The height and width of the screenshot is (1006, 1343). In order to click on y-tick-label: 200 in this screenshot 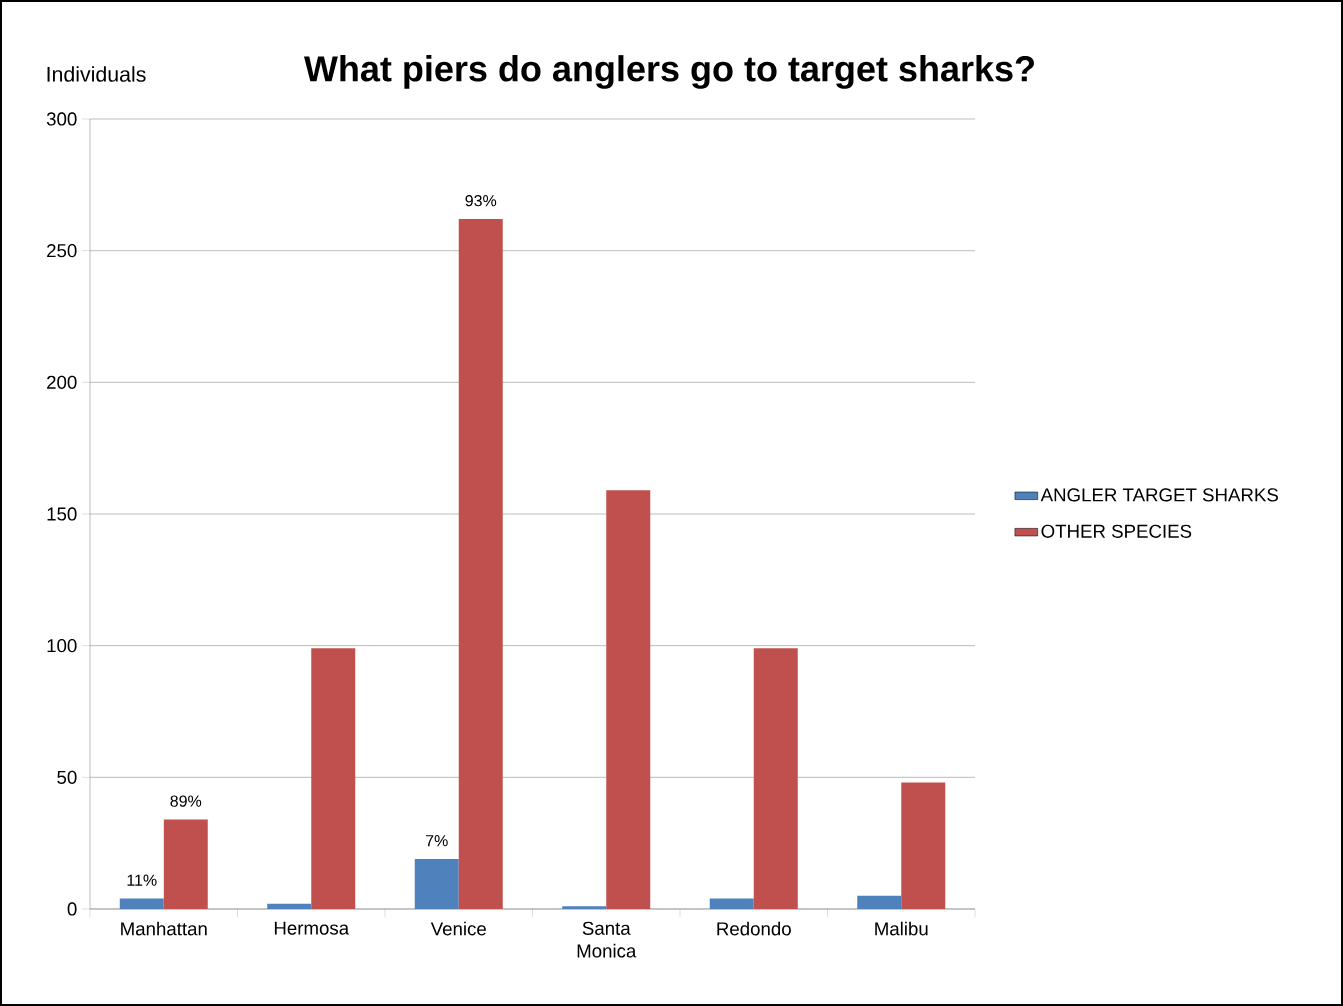, I will do `click(62, 382)`.